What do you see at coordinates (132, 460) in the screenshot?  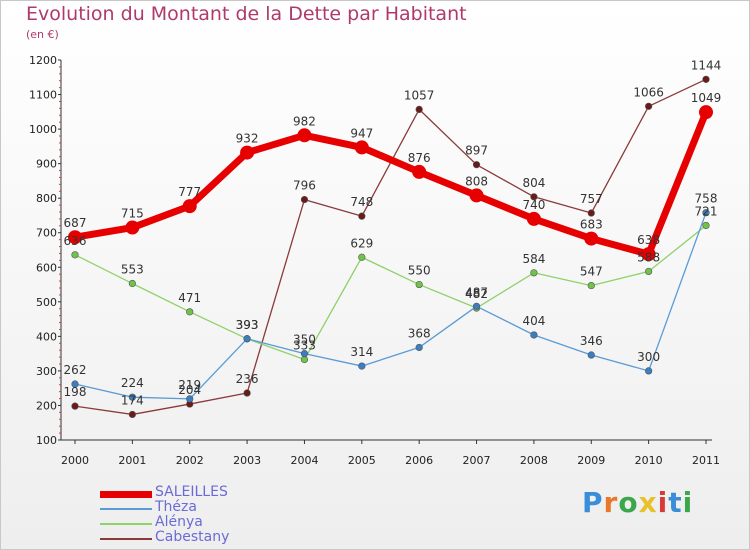 I see `x-tick-label: 2001` at bounding box center [132, 460].